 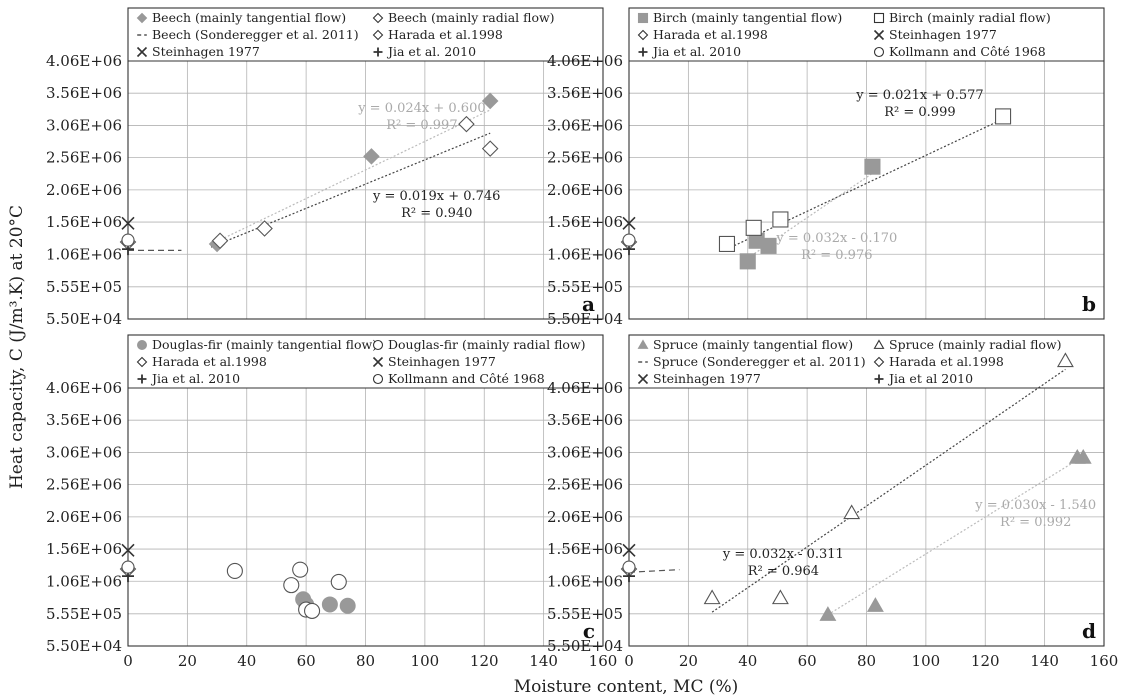 What do you see at coordinates (543, 661) in the screenshot?
I see `x-tick-label: 140` at bounding box center [543, 661].